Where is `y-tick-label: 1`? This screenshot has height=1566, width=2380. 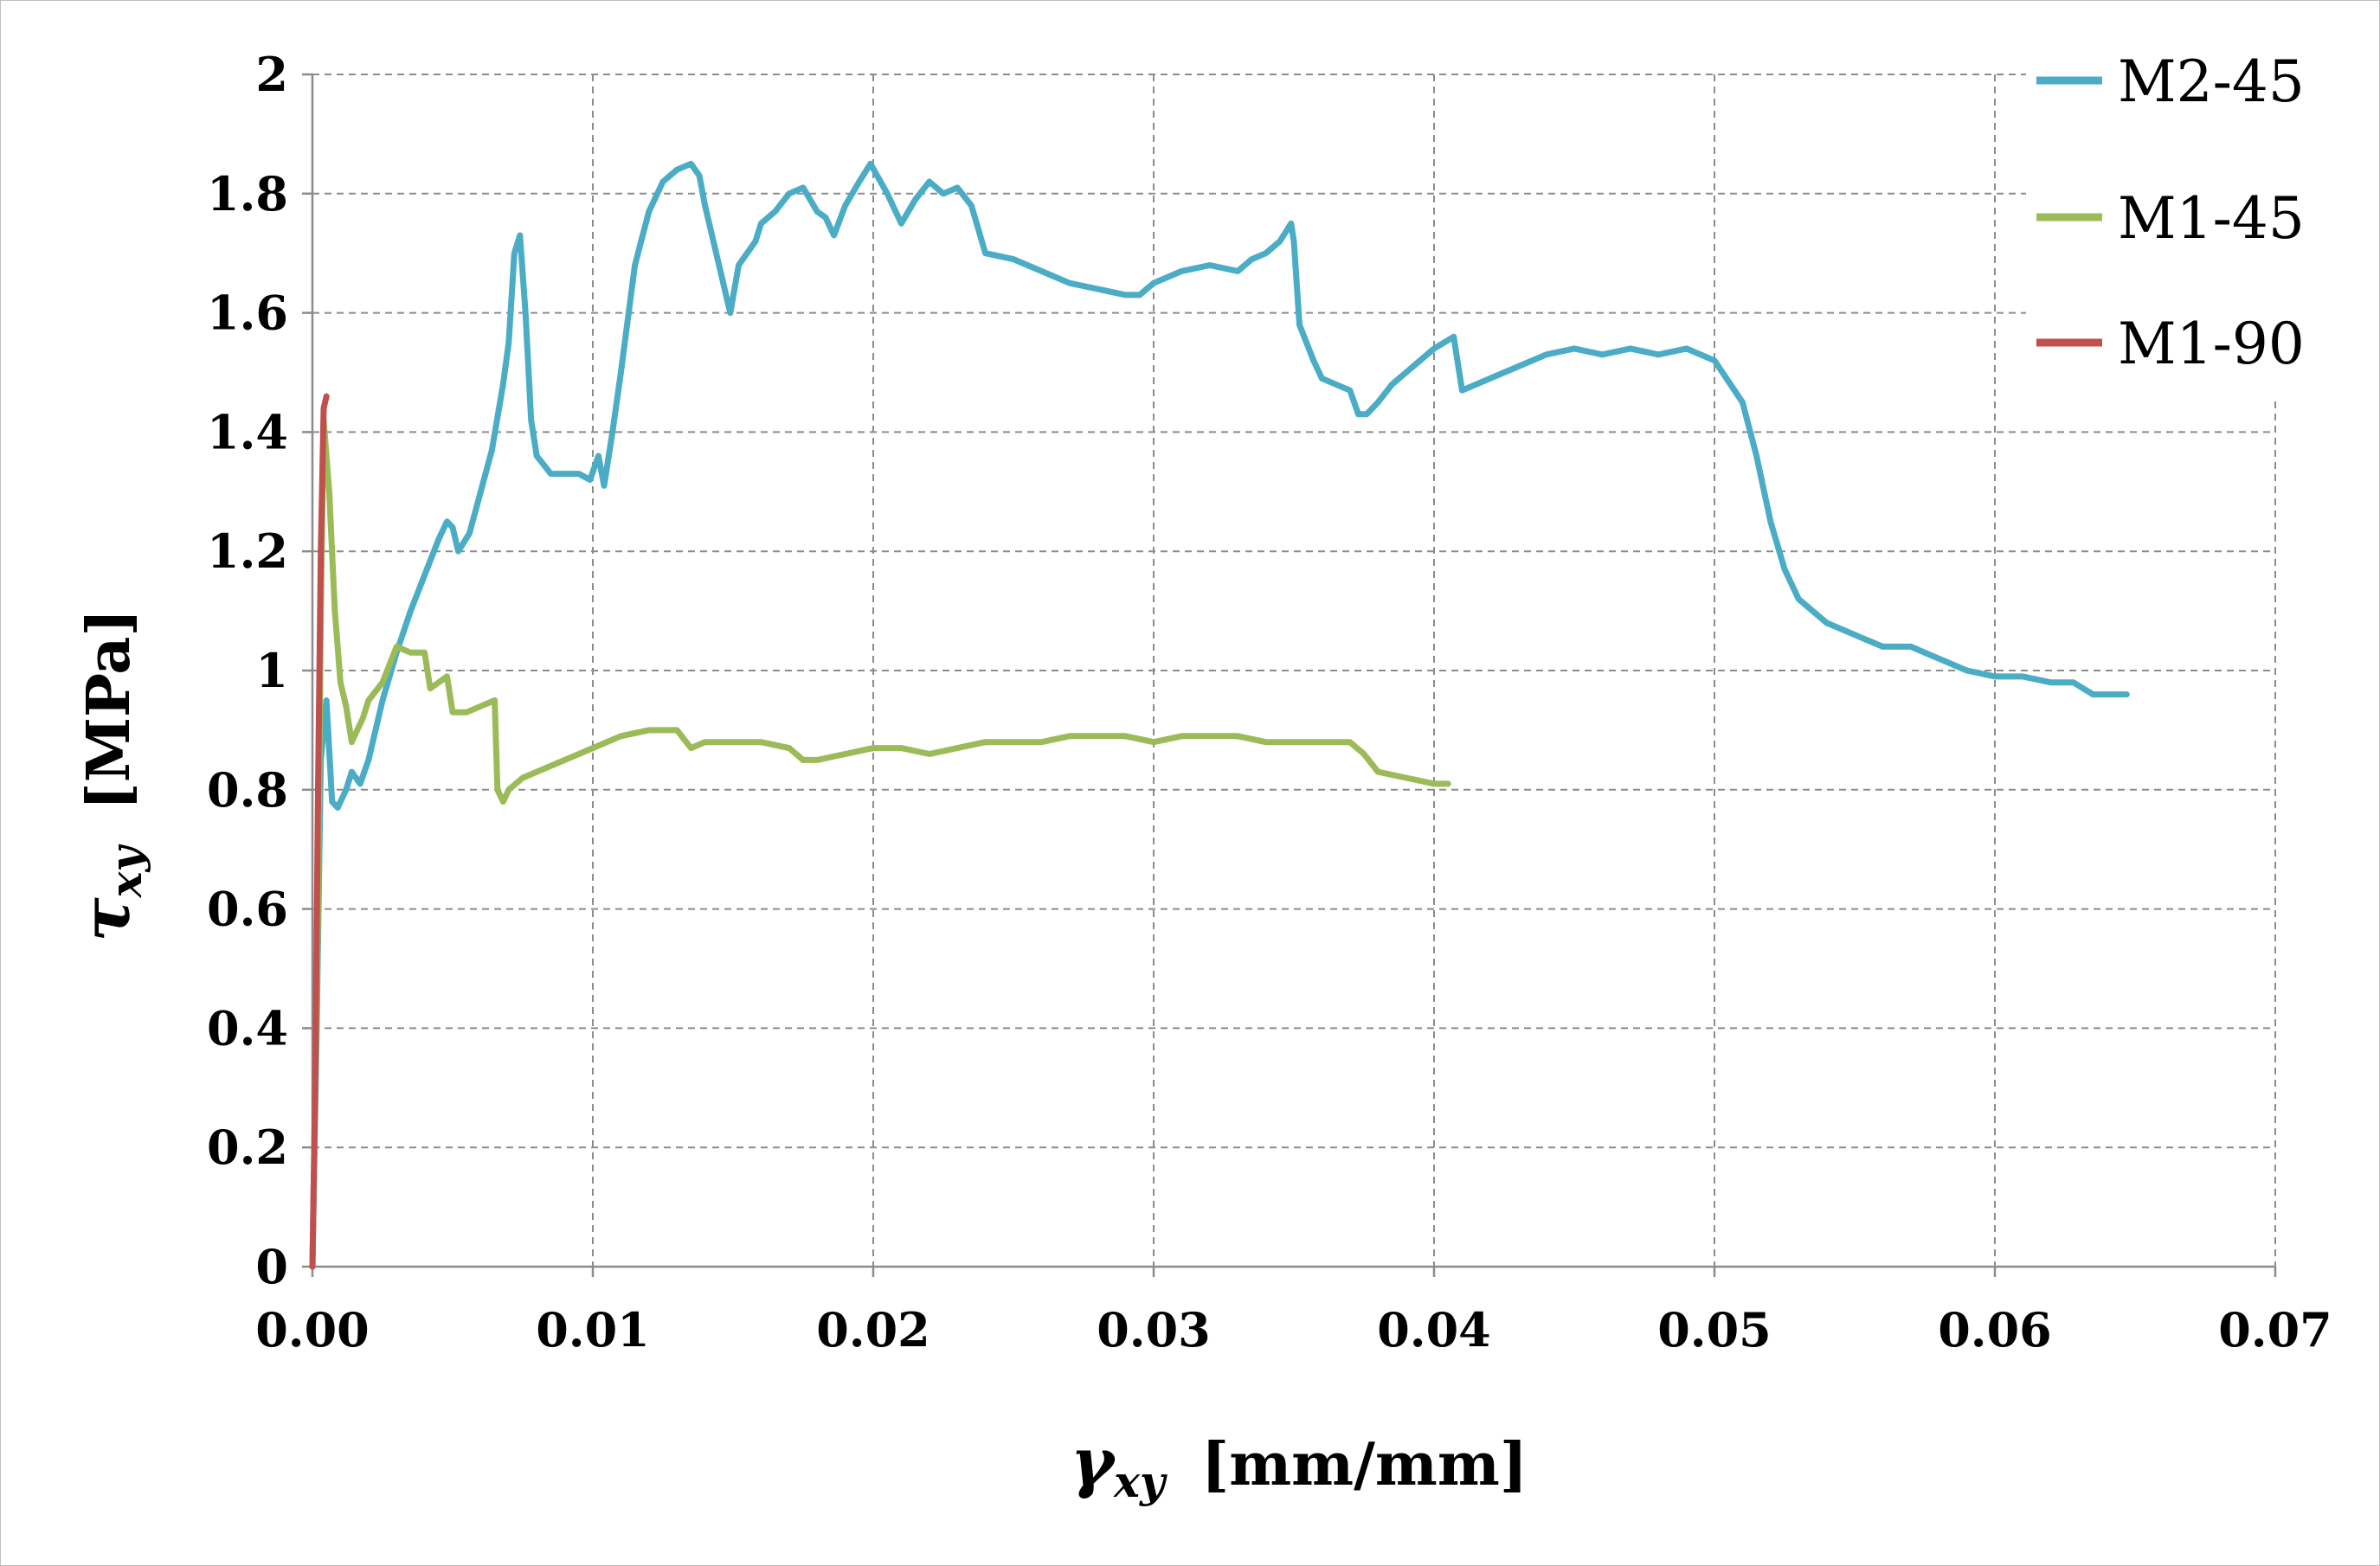
y-tick-label: 1 is located at coordinates (271, 670).